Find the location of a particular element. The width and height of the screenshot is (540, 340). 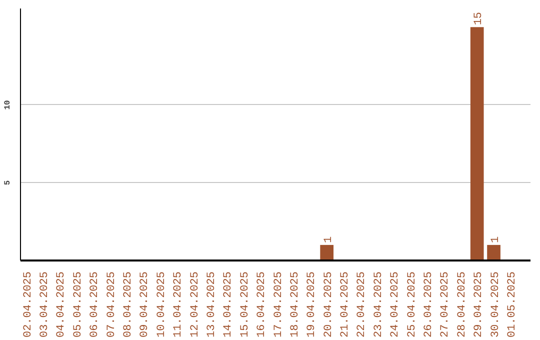

x-tick-label: 08.04.2025 is located at coordinates (128, 304).